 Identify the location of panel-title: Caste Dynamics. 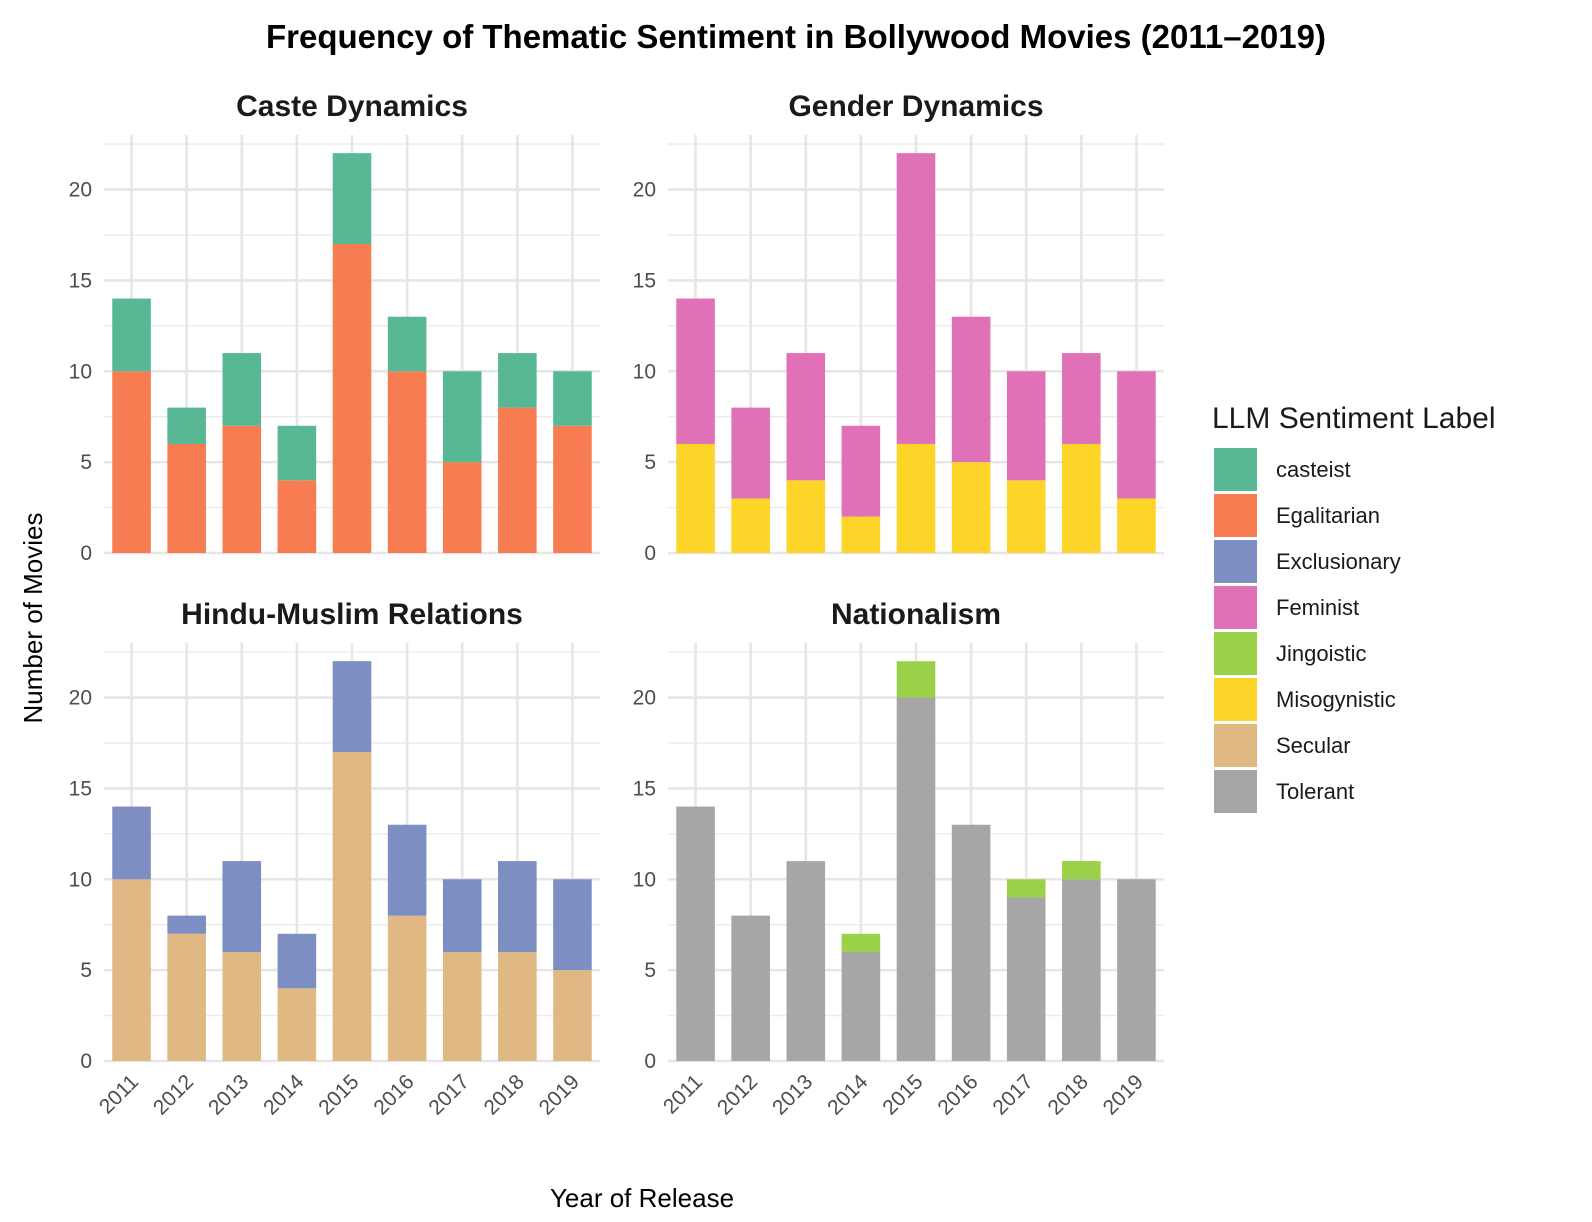
(352, 106).